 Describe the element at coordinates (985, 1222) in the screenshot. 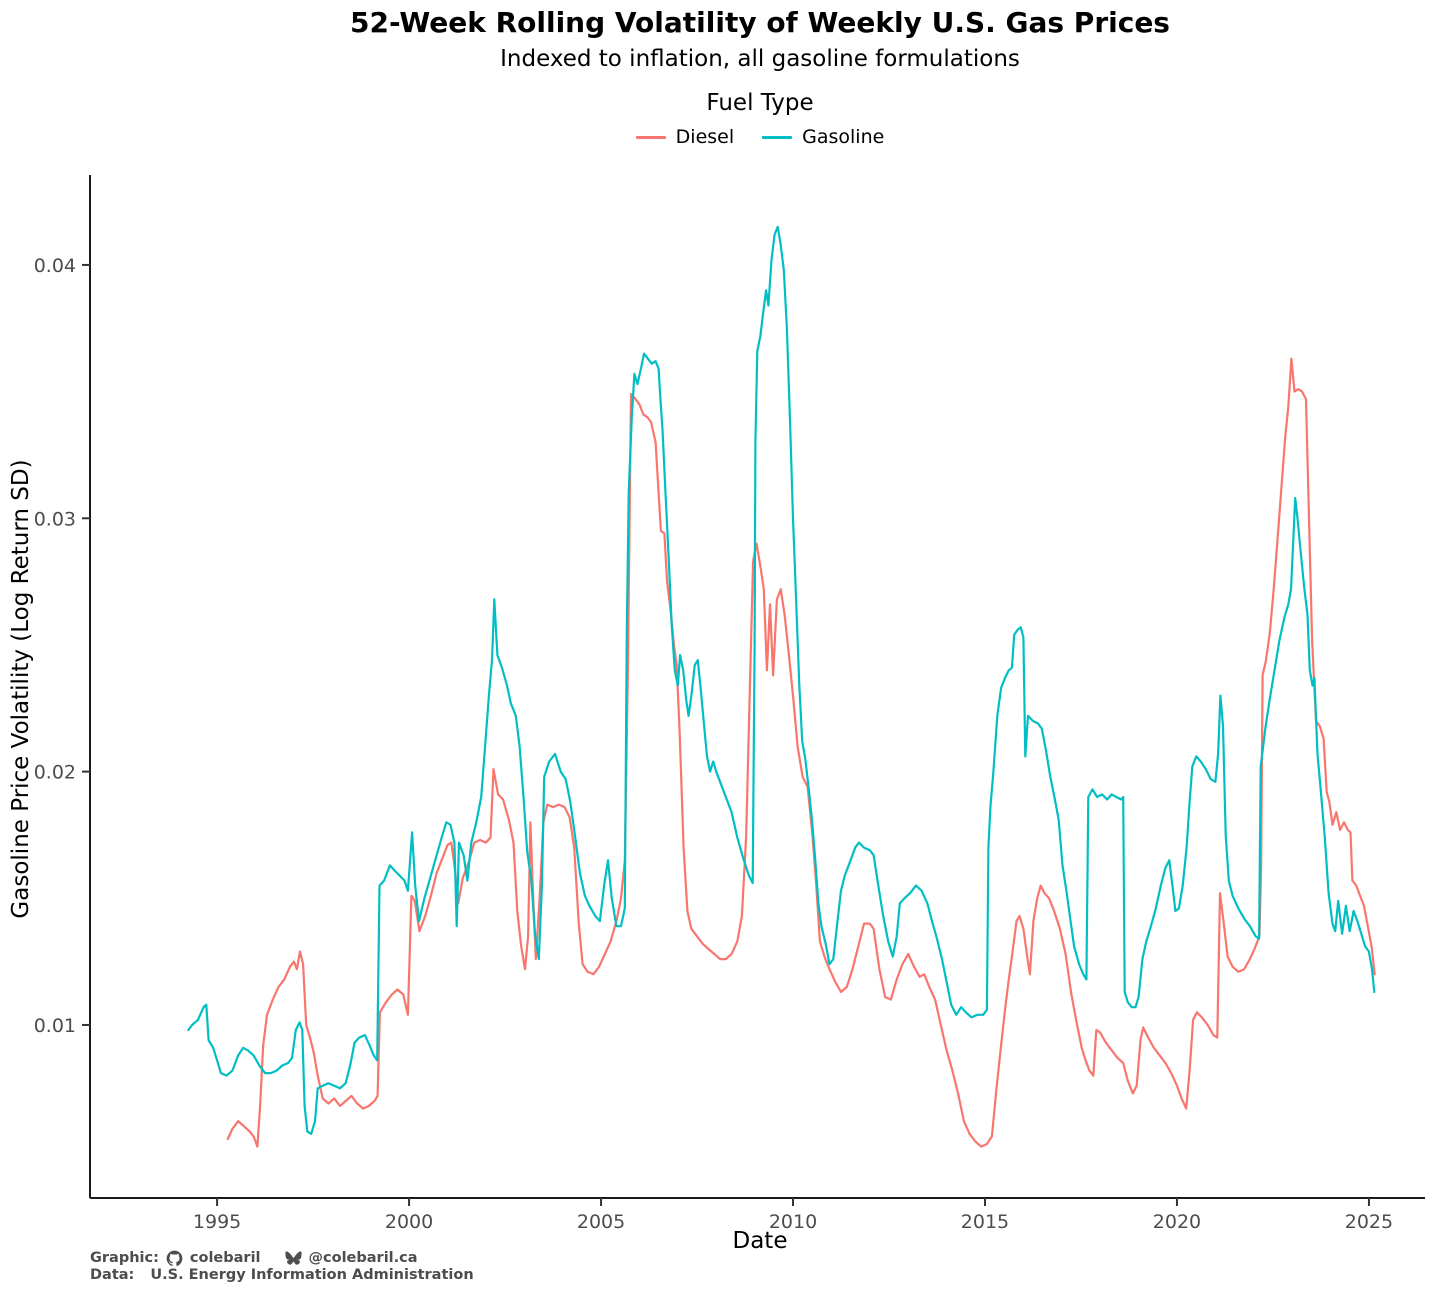

I see `x-tick-label: 2015` at that location.